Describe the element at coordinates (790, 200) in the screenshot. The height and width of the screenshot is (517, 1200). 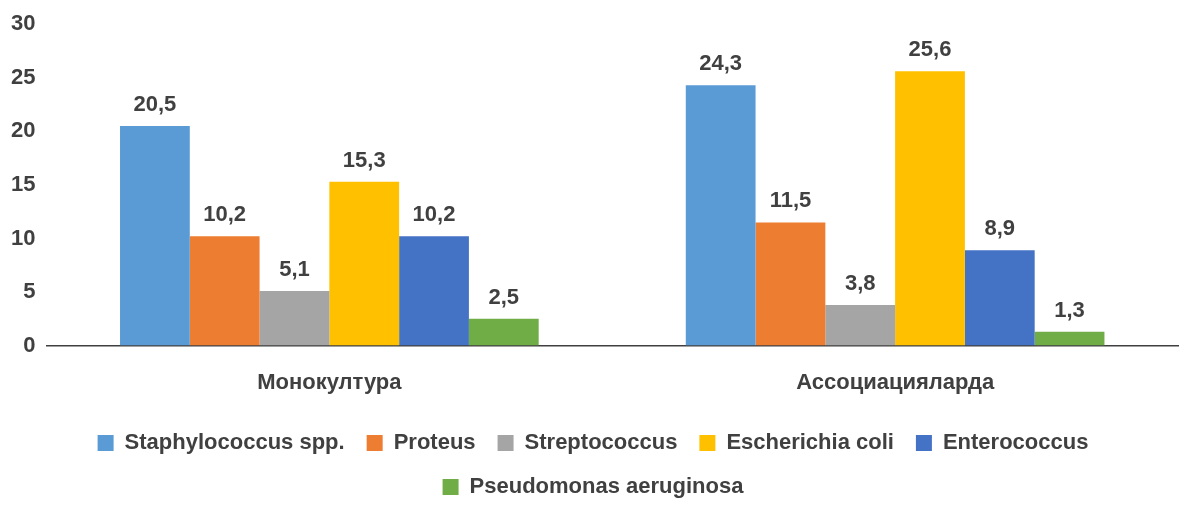
I see `data-label: 11,5` at that location.